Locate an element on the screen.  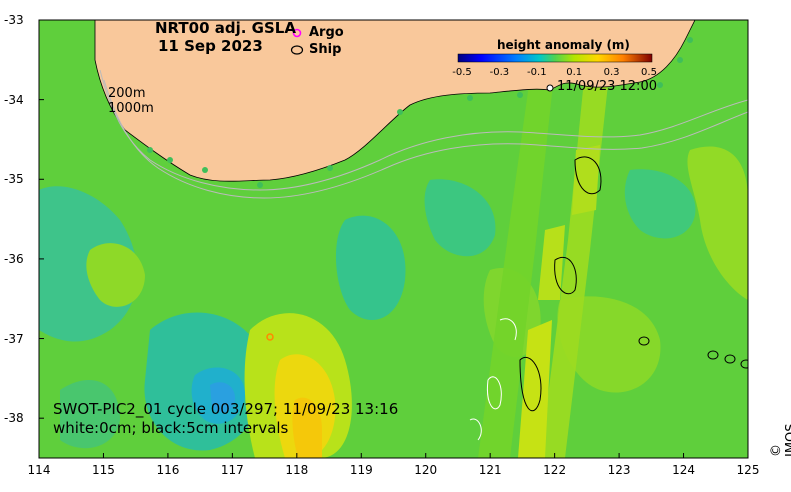
colorbar-tick-label: -0.1 is located at coordinates (537, 72).